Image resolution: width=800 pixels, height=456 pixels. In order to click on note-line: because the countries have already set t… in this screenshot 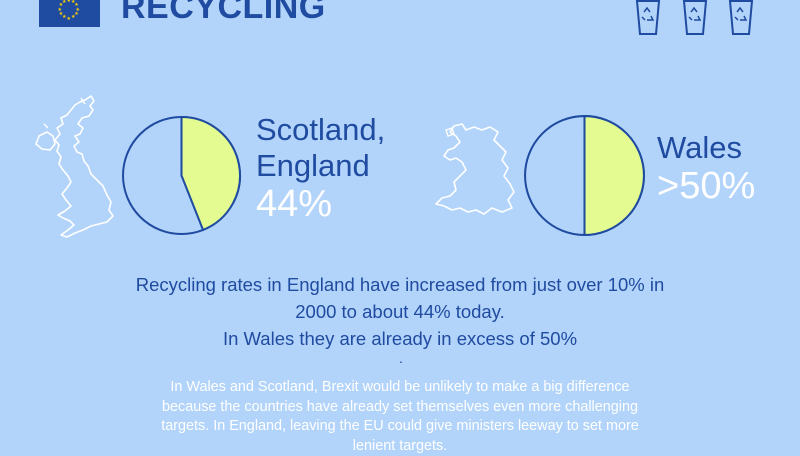, I will do `click(400, 408)`.